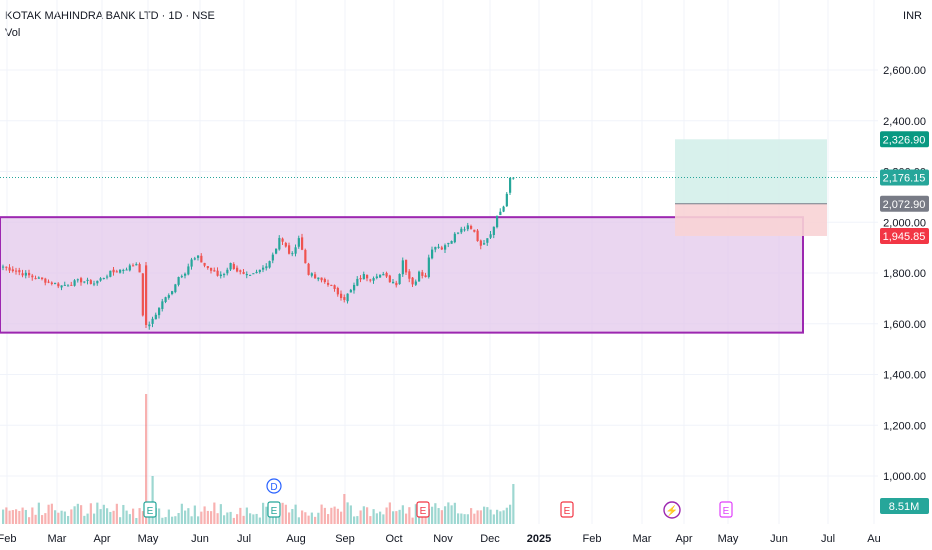 This screenshot has height=550, width=932. Describe the element at coordinates (904, 274) in the screenshot. I see `y-tick-label: 1,800.00` at that location.